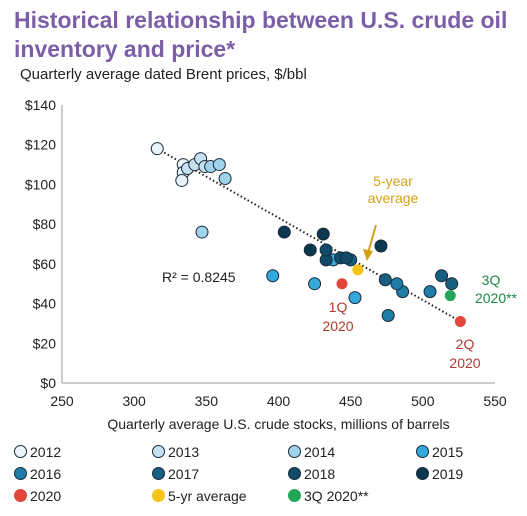 Image resolution: width=527 pixels, height=516 pixels. Describe the element at coordinates (495, 401) in the screenshot. I see `x-tick-label: 550` at that location.